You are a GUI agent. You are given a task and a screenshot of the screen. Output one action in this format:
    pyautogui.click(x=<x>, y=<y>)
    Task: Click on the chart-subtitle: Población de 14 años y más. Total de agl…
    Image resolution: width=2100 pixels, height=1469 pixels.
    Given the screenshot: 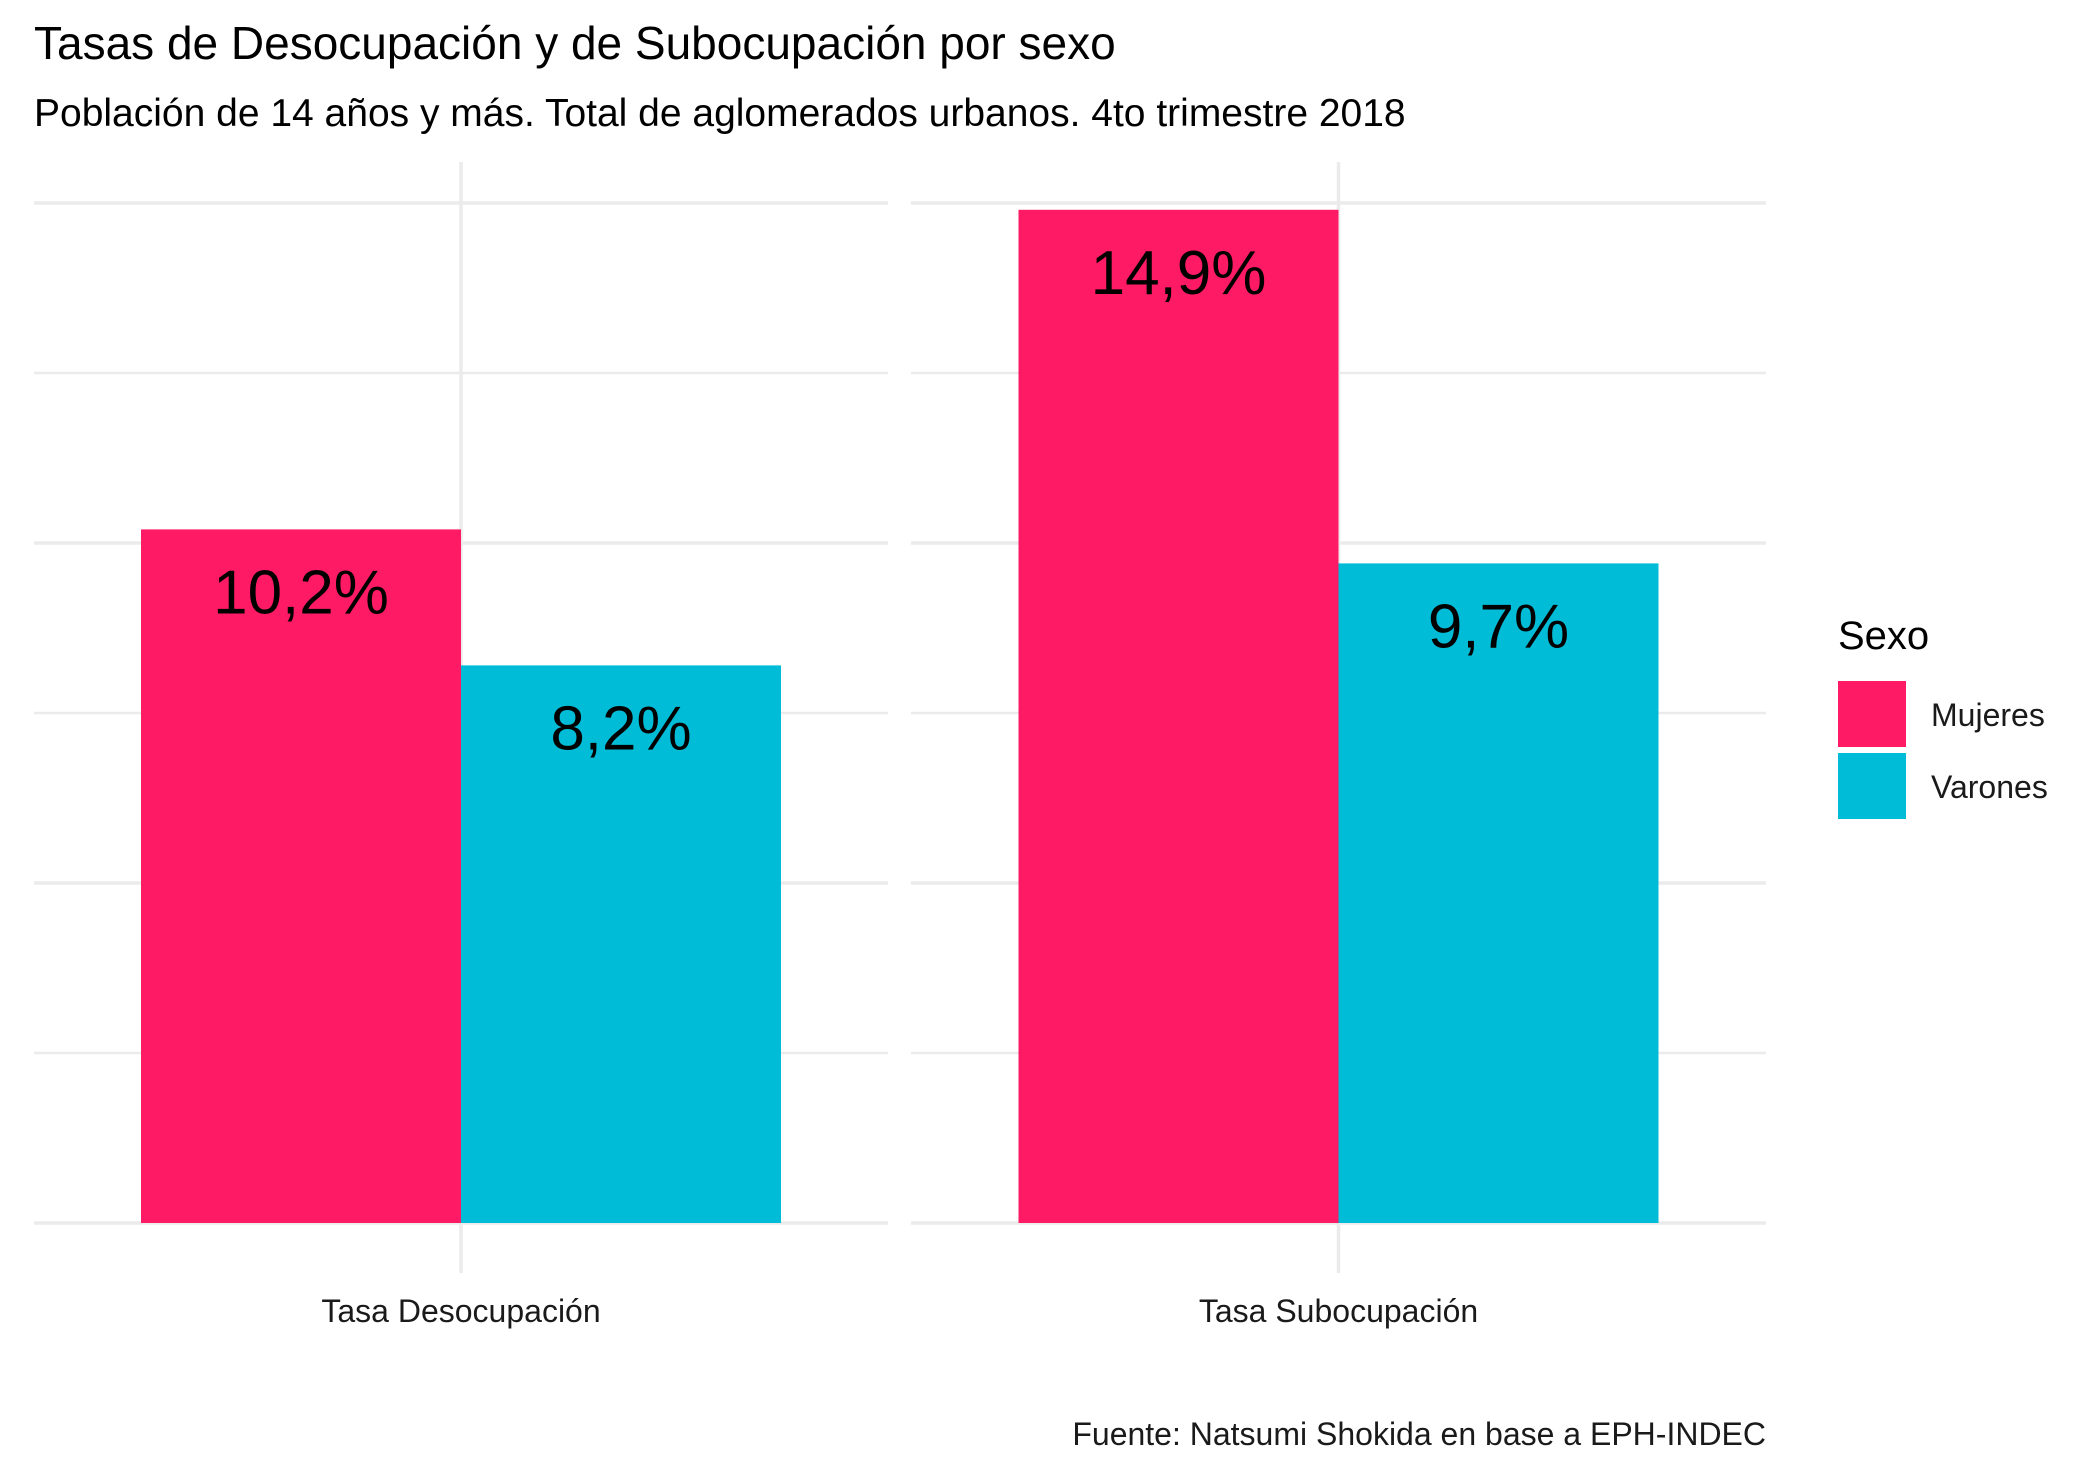 What is the action you would take?
    pyautogui.click(x=720, y=113)
    